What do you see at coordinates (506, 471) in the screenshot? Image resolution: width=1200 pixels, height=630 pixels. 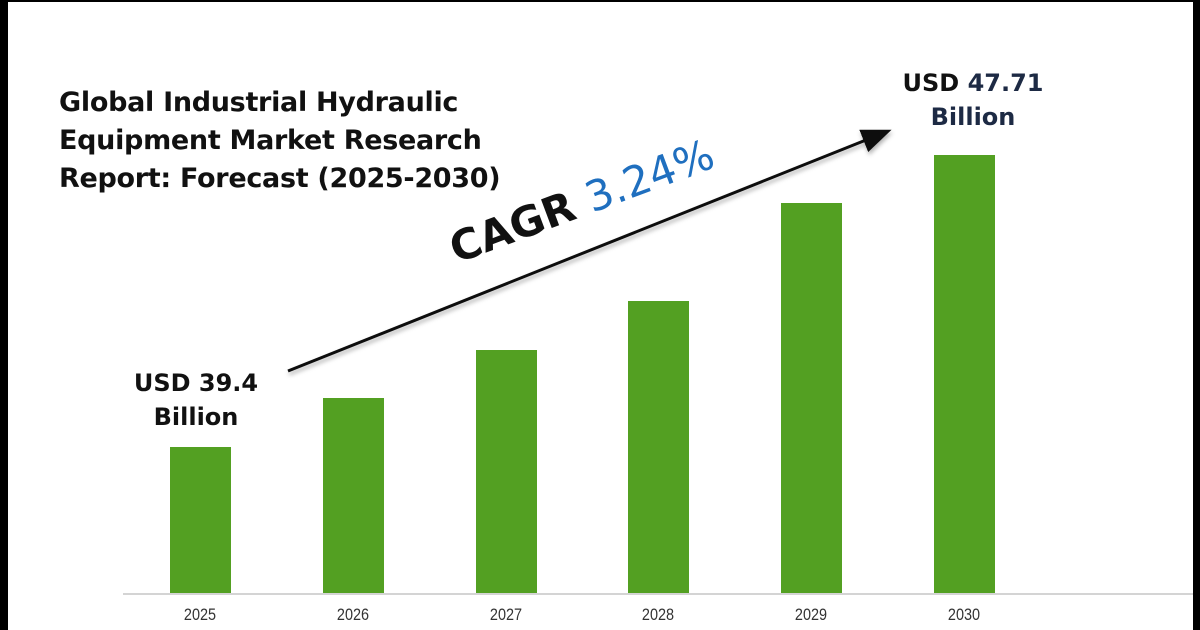 I see `bar-2027` at bounding box center [506, 471].